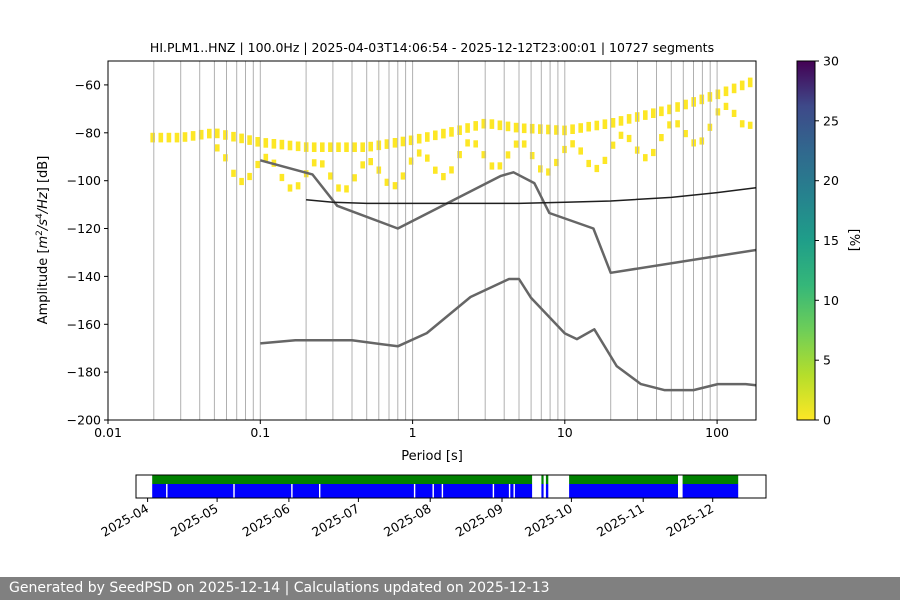 The height and width of the screenshot is (600, 900). I want to click on x-axis-ticks: 0.01 0.1 1 10 100, so click(411, 430).